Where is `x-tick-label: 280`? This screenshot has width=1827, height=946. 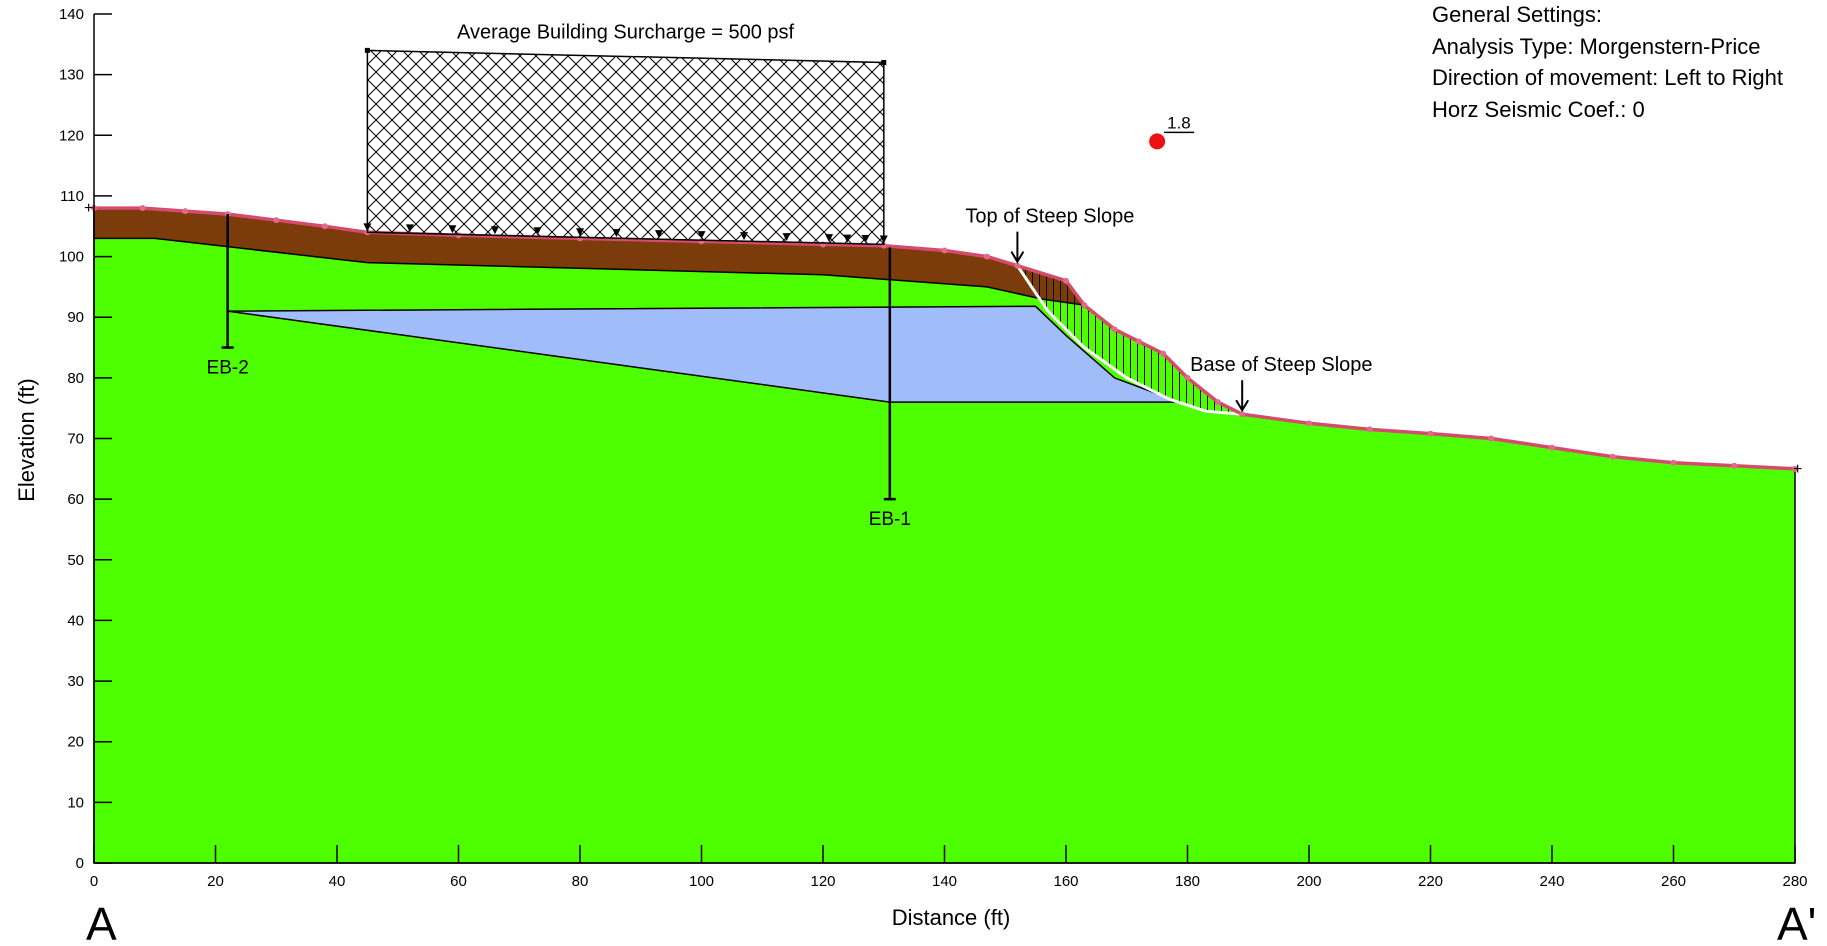
x-tick-label: 280 is located at coordinates (1794, 881).